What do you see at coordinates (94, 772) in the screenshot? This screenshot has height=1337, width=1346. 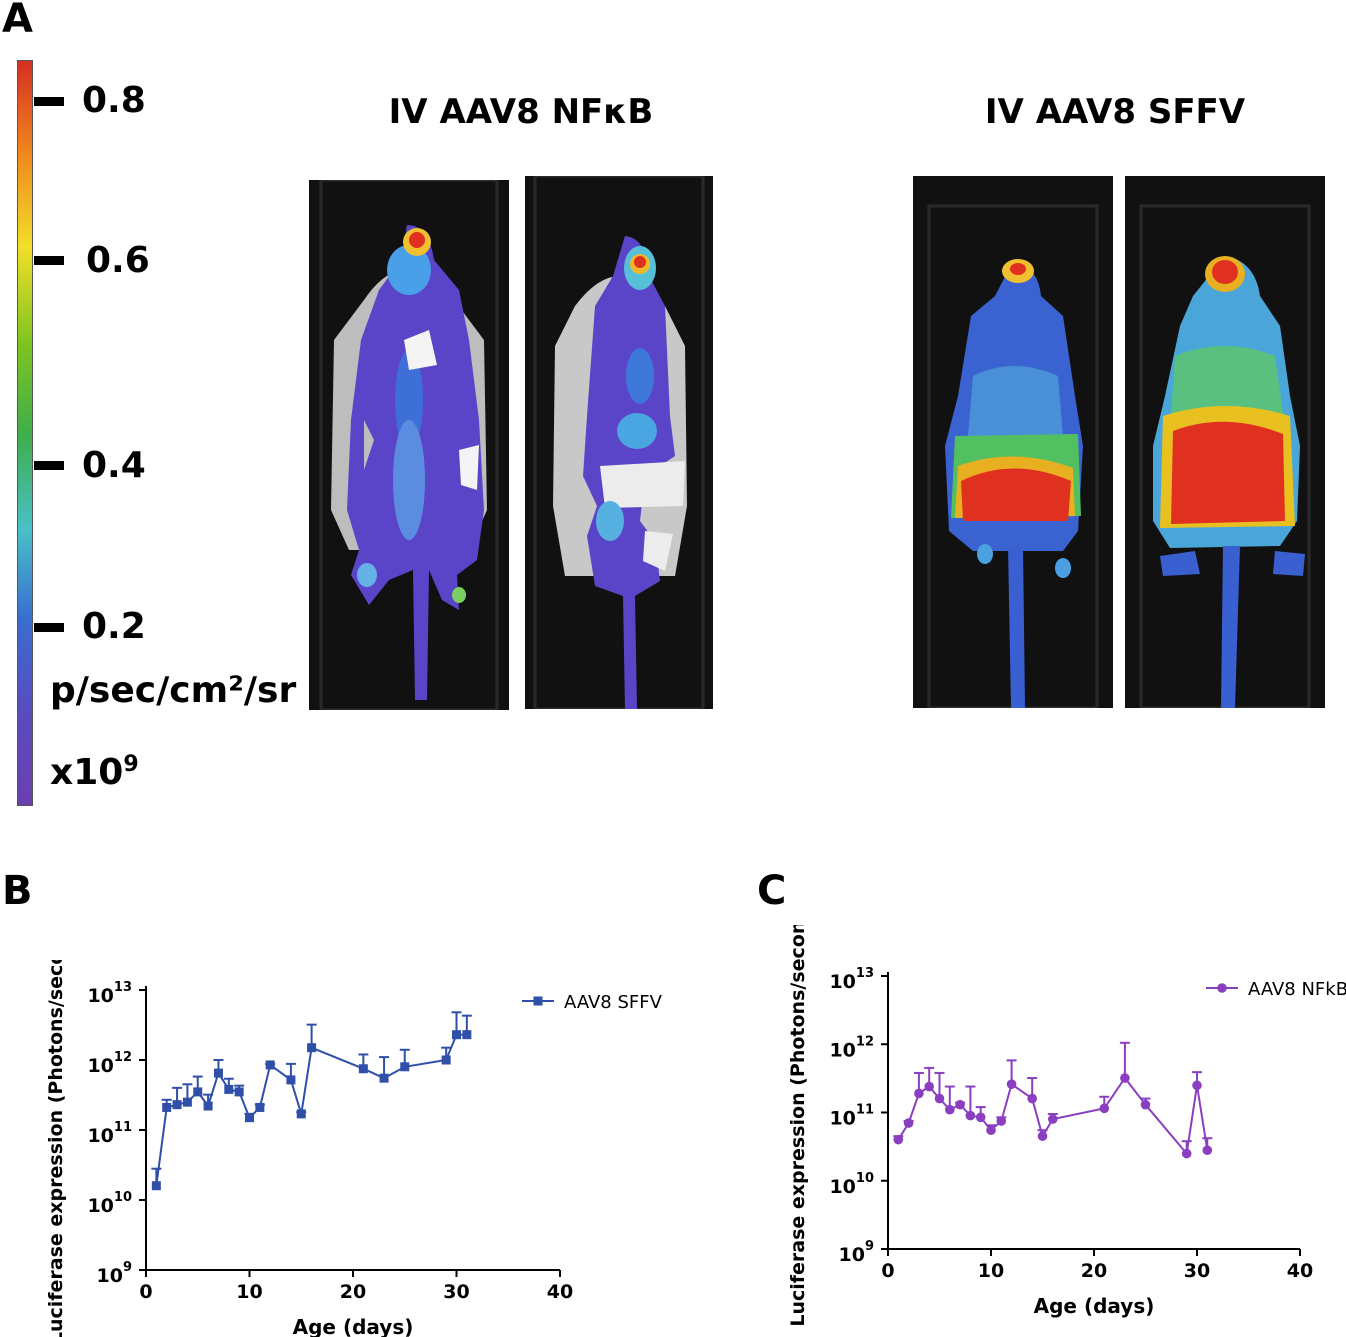 I see `colorbar-scale-label: x109` at bounding box center [94, 772].